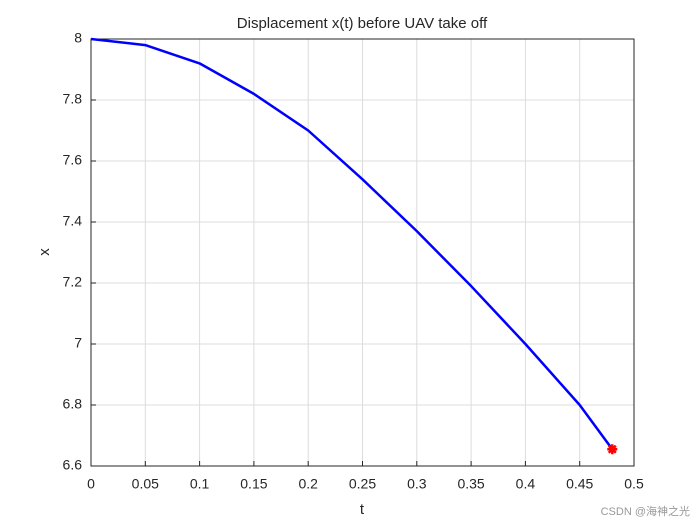  Describe the element at coordinates (73, 160) in the screenshot. I see `y-tick-label: 7.6` at that location.